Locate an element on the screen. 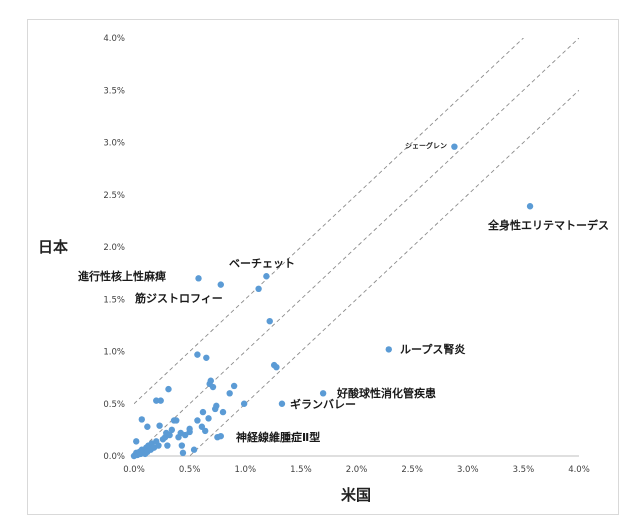  annotation-sle: 全身性エリテマトーデス is located at coordinates (548, 225).